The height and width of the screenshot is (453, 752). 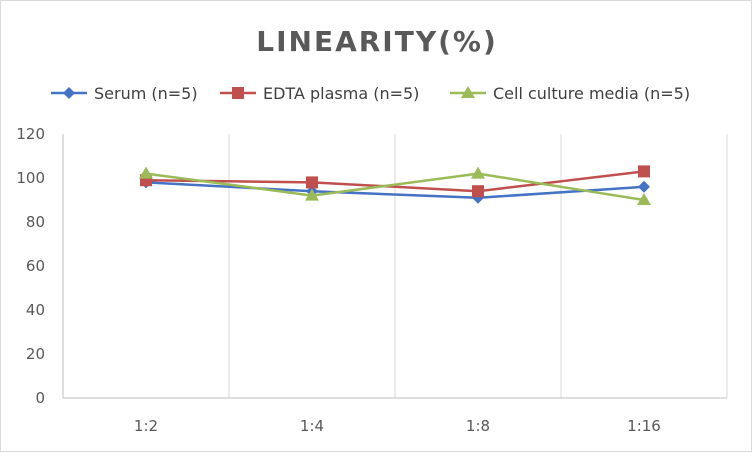 What do you see at coordinates (146, 426) in the screenshot?
I see `x-tick-label: 1:2` at bounding box center [146, 426].